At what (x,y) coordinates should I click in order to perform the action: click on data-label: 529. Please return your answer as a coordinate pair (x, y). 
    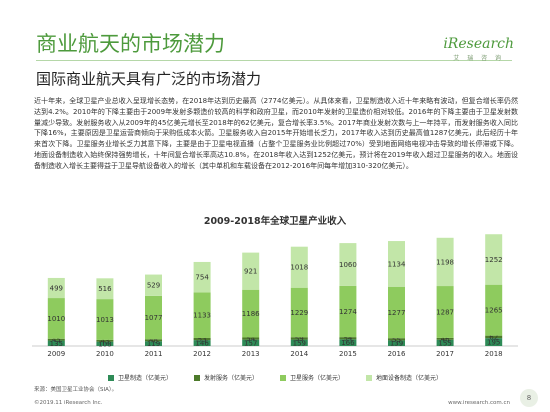
    Looking at the image, I should click on (153, 286).